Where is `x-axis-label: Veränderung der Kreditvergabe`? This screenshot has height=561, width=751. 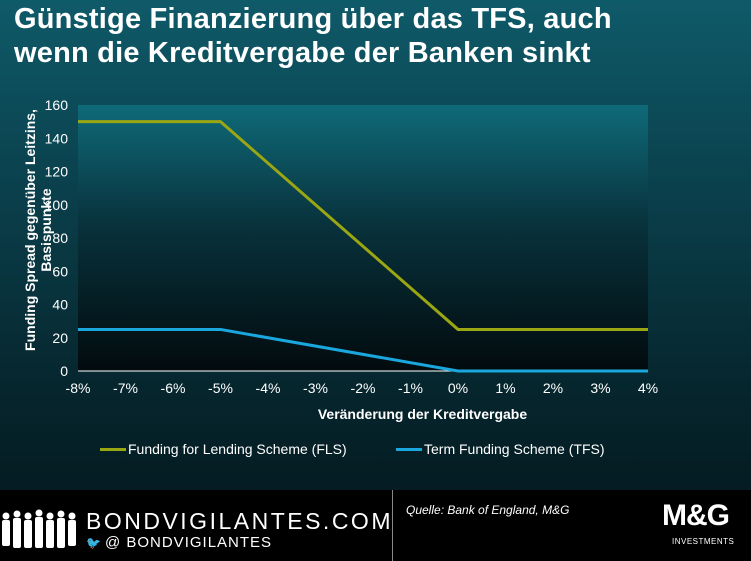 x-axis-label: Veränderung der Kreditvergabe is located at coordinates (422, 414).